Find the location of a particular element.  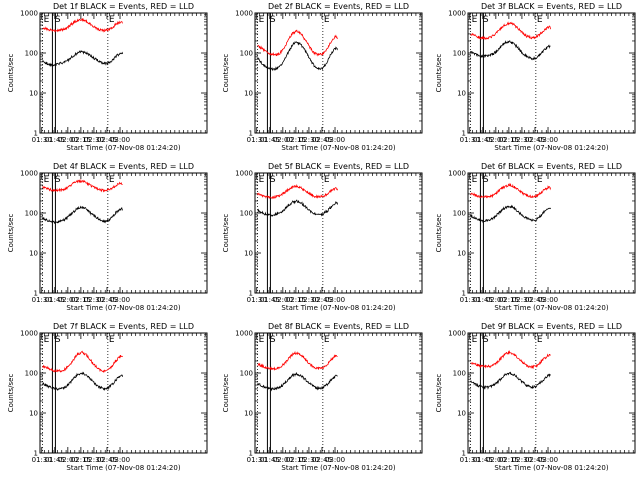

panel-title: Det 3f BLACK = Events, RED = LLD is located at coordinates (551, 6).